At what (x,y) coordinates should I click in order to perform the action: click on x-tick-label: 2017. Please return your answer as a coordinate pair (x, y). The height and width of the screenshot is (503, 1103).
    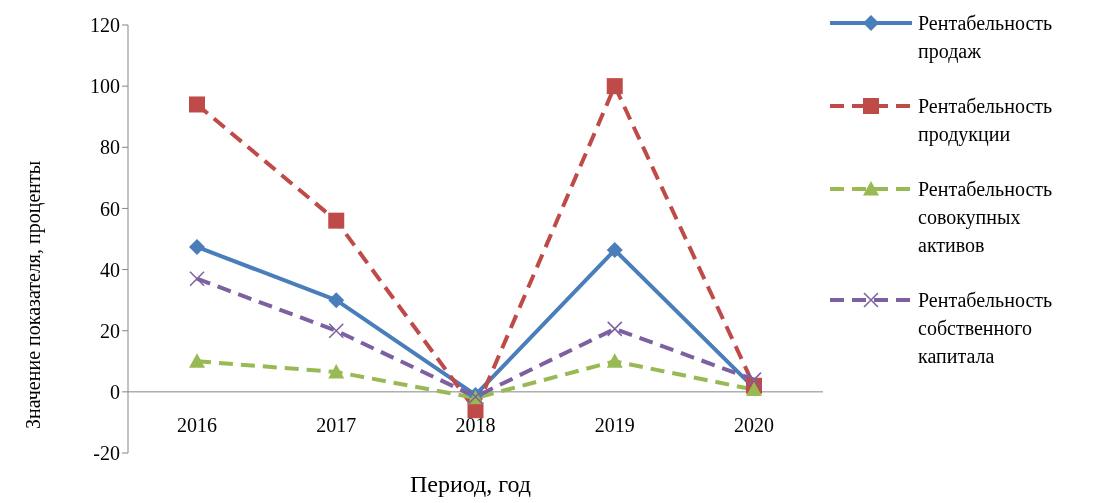
    Looking at the image, I should click on (336, 424).